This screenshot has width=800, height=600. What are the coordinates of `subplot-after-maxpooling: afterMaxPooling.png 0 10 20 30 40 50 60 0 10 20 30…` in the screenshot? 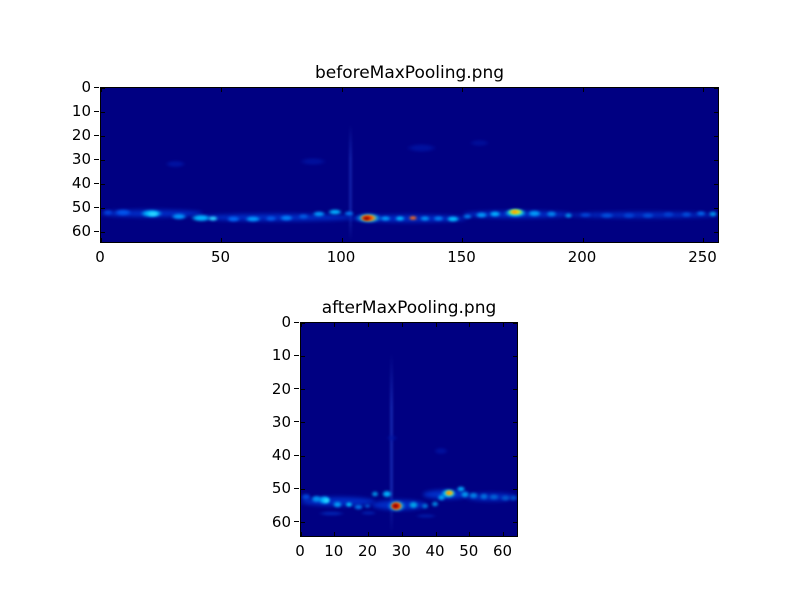 It's located at (395, 428).